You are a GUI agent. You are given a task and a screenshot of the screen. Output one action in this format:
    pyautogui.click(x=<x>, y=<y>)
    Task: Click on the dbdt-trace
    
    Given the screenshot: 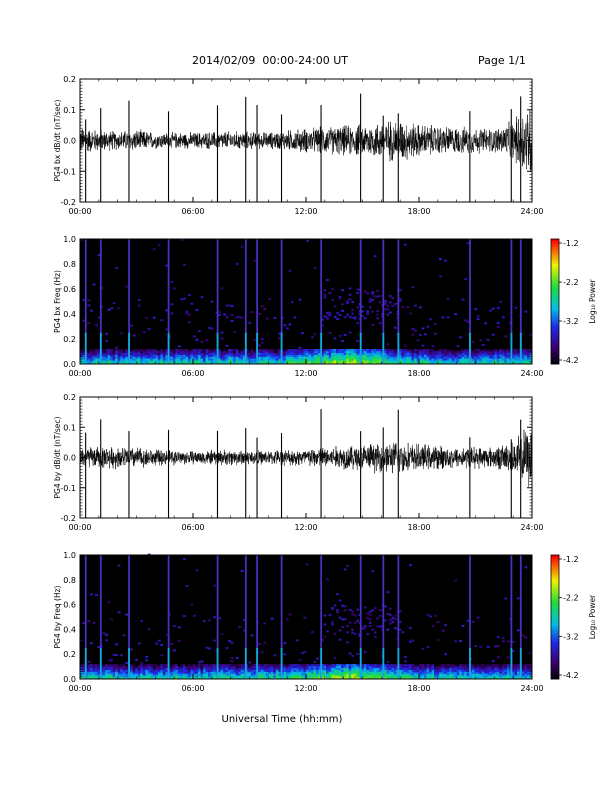 What is the action you would take?
    pyautogui.click(x=306, y=141)
    